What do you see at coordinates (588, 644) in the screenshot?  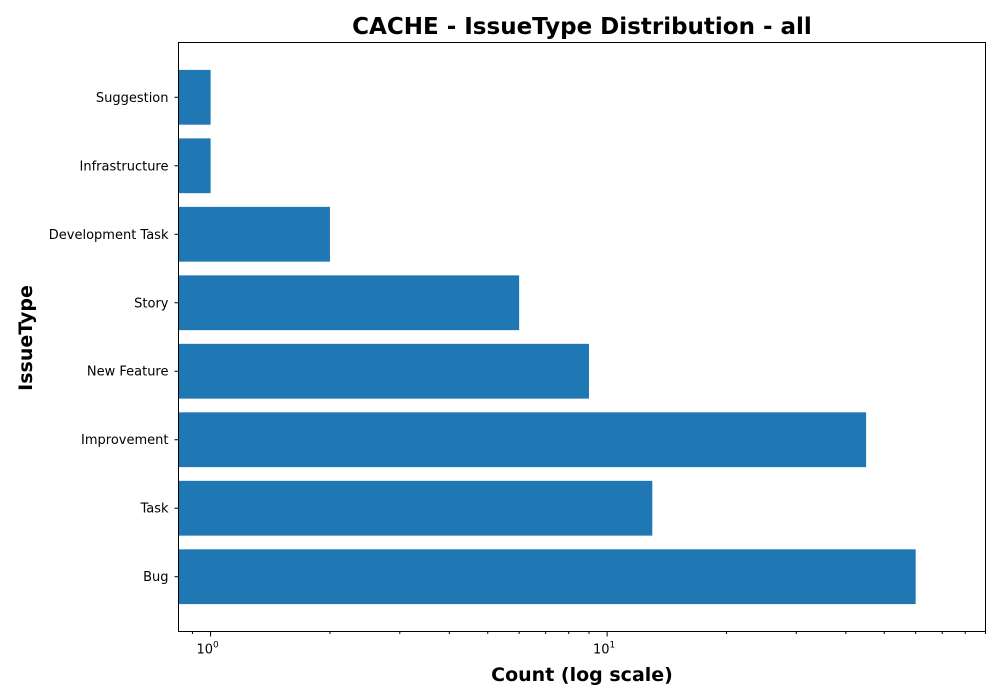 I see `x-axis-ticks: 100 10¹` at bounding box center [588, 644].